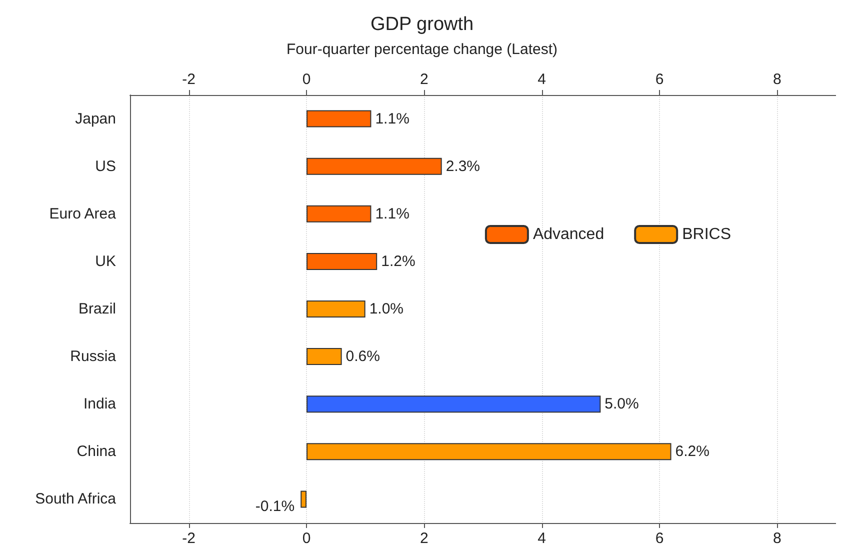  What do you see at coordinates (398, 261) in the screenshot?
I see `data-label: 1.2%` at bounding box center [398, 261].